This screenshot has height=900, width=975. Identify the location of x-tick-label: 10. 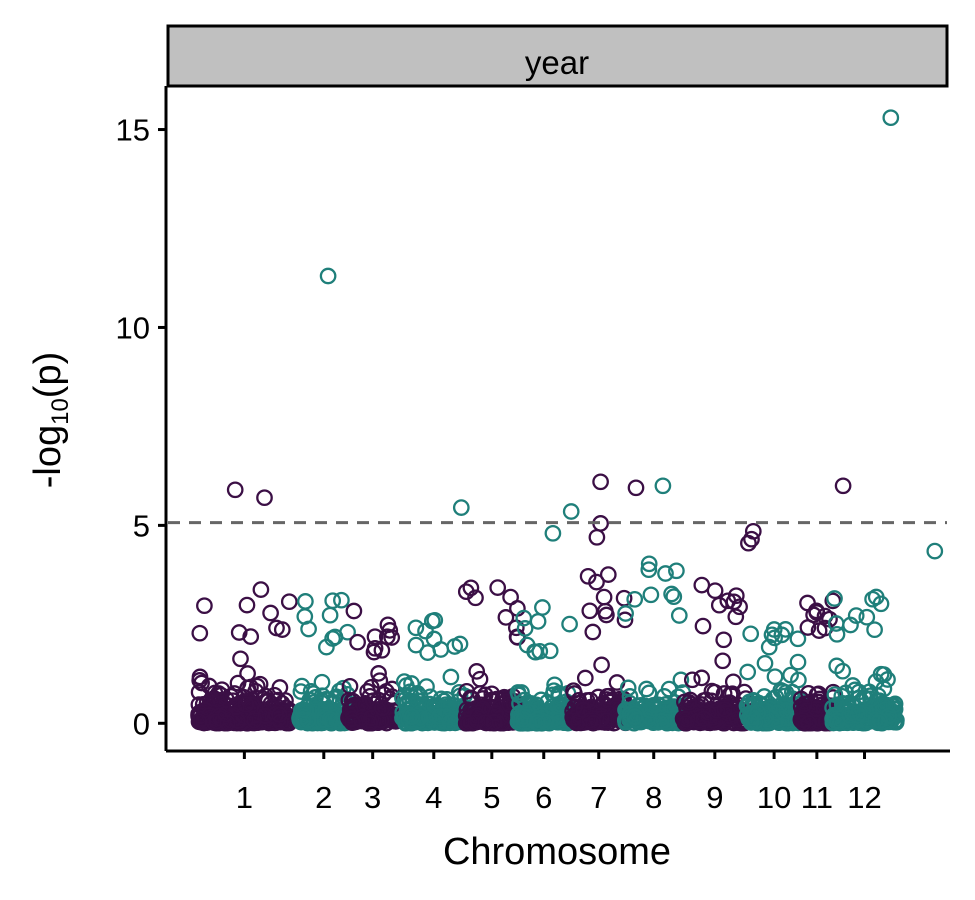
(774, 797).